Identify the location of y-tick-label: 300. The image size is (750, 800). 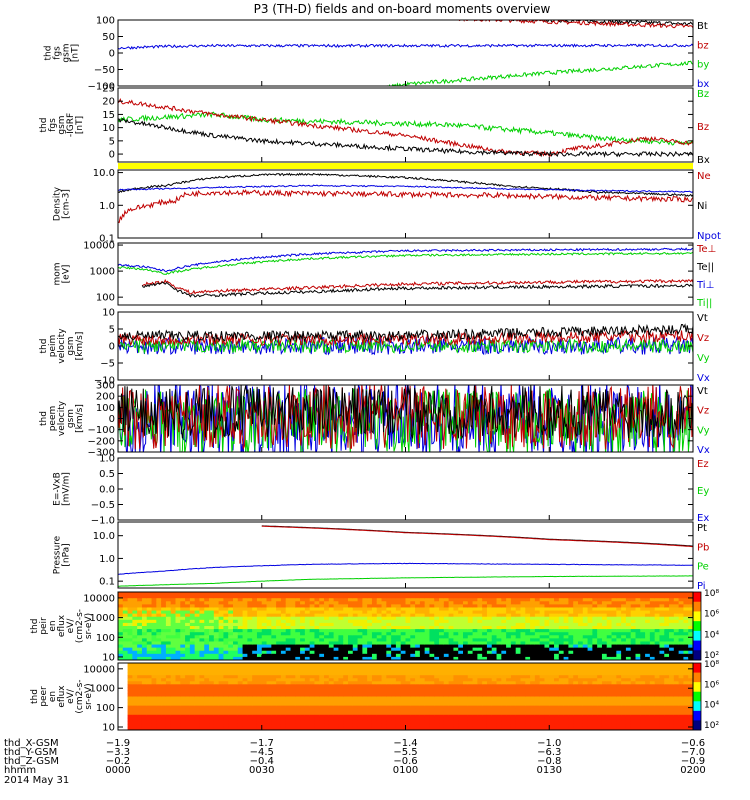
(105, 386).